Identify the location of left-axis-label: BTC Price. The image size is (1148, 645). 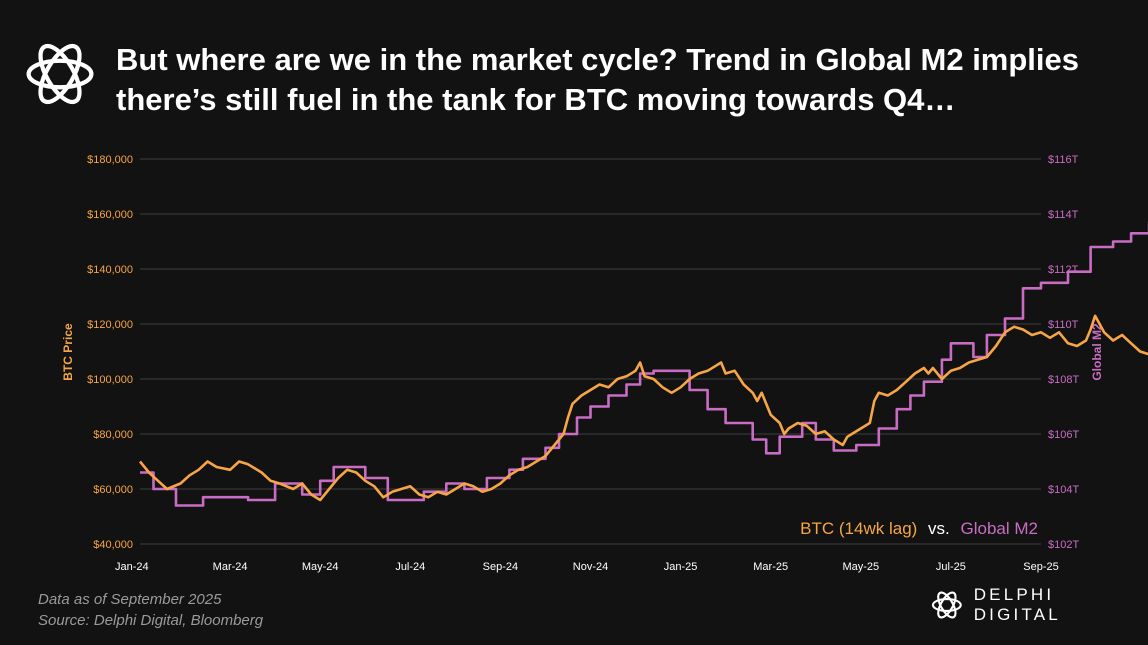
(68, 352).